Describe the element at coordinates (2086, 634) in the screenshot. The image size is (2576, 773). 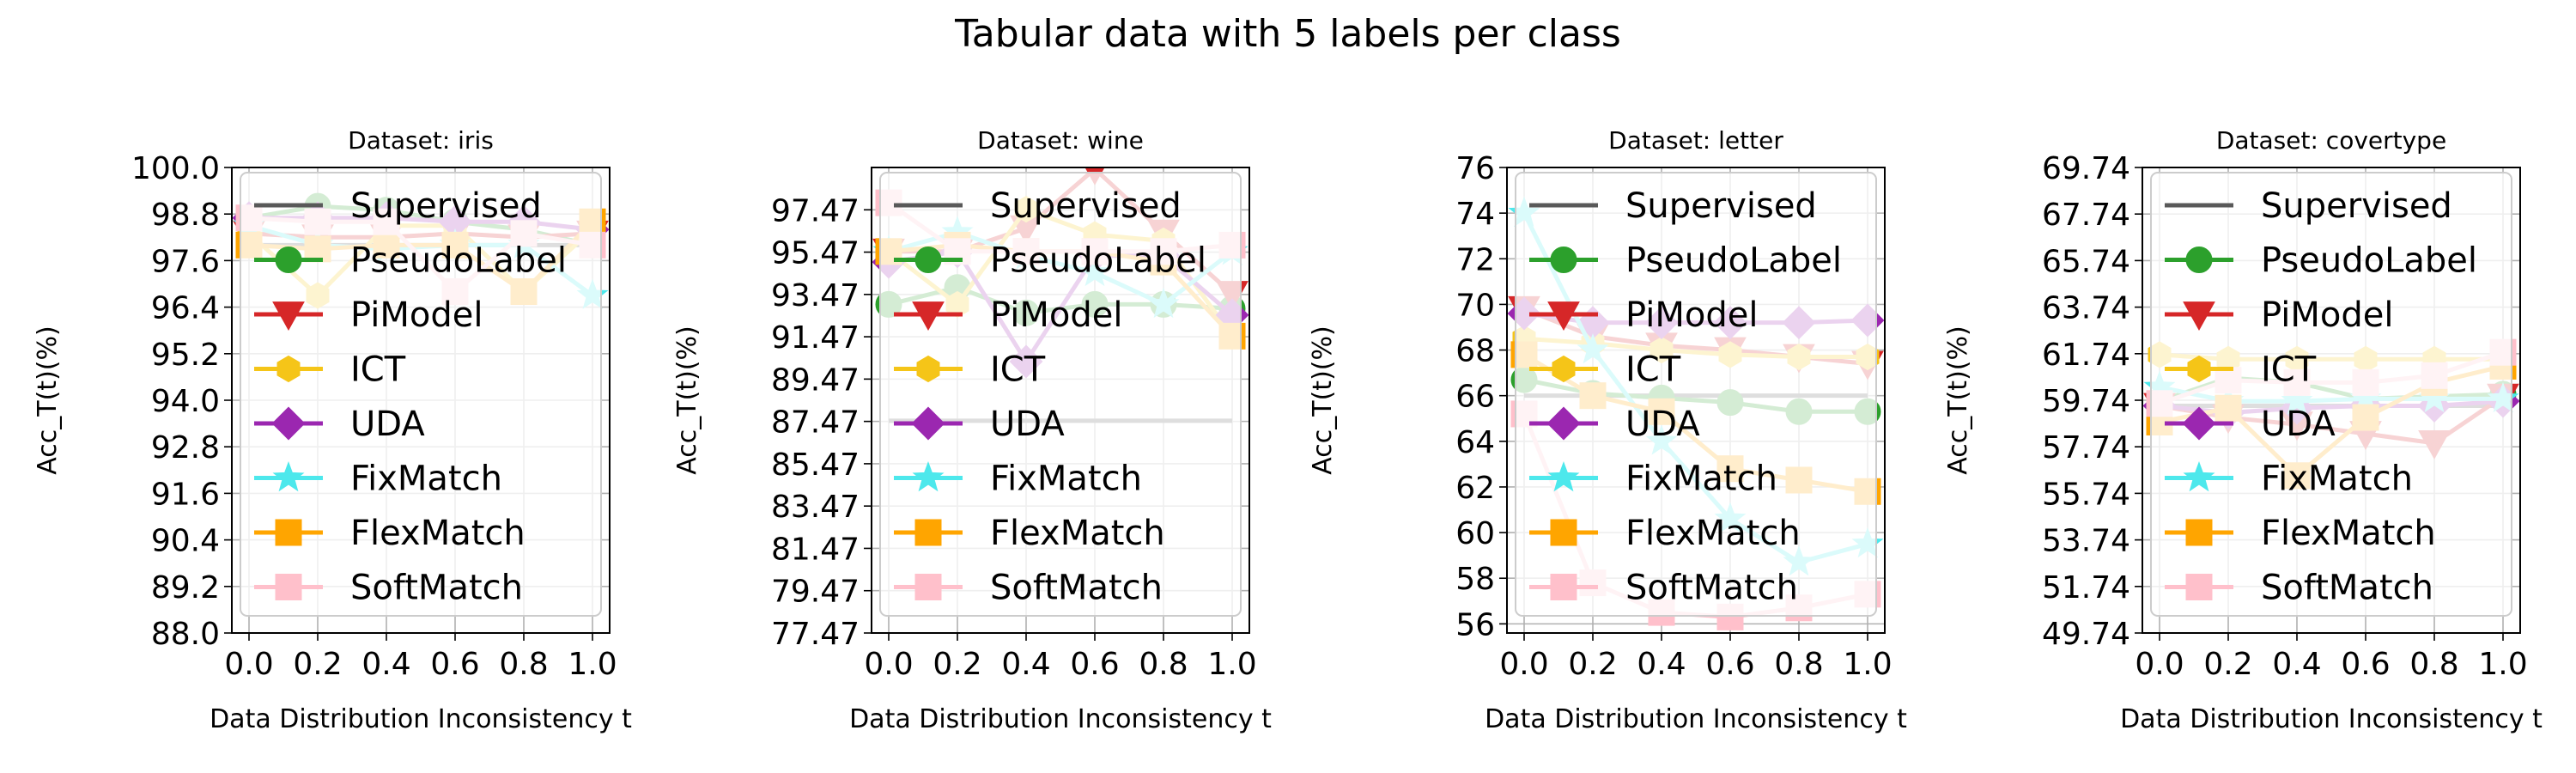
I see `y-tick-label: 49.74` at that location.